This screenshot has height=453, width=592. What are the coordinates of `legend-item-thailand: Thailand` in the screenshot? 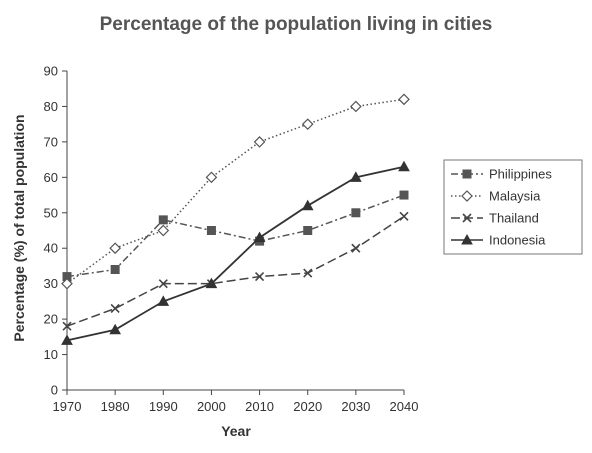 It's located at (495, 218).